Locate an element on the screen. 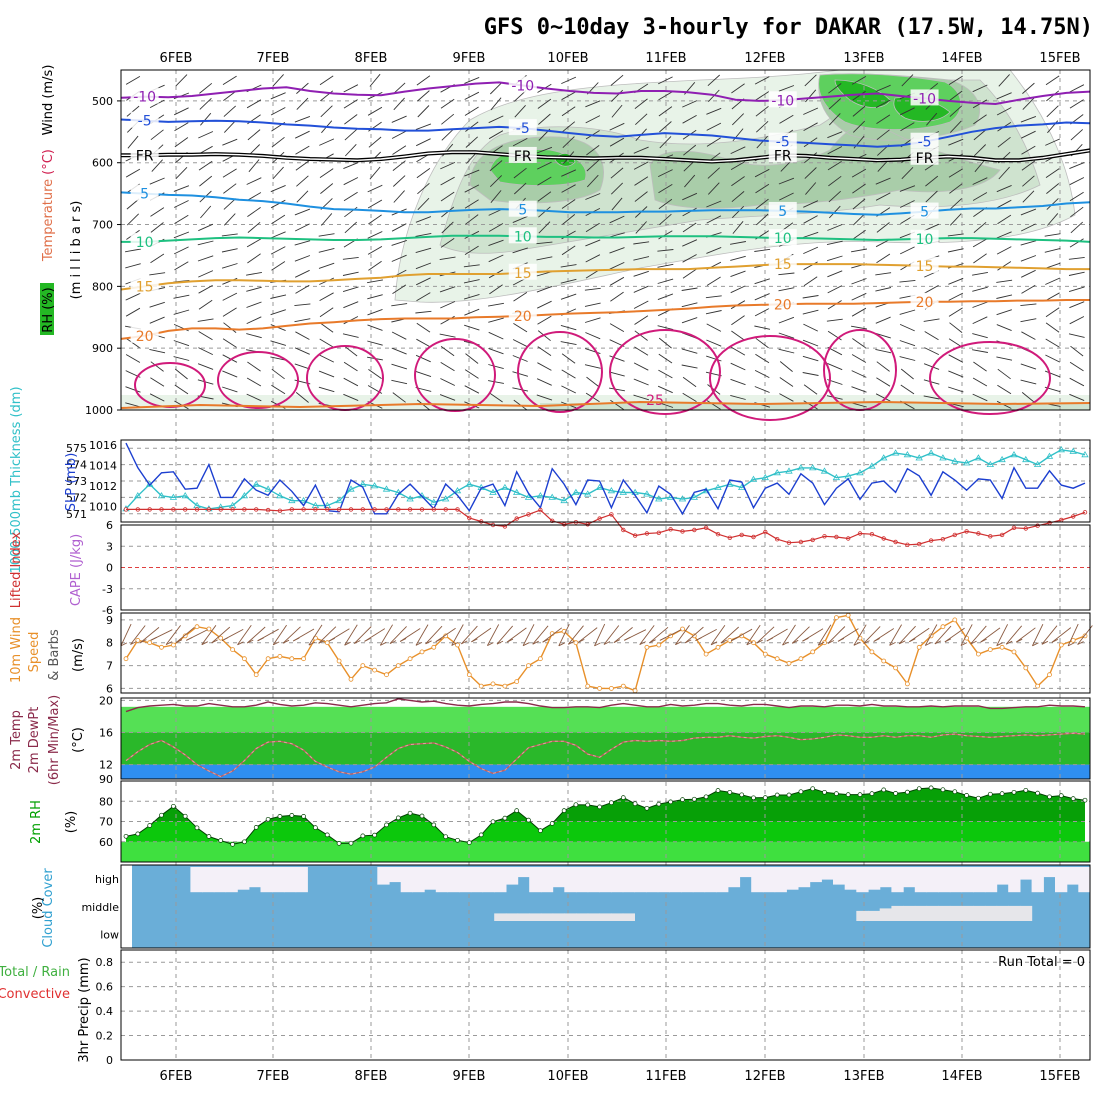  y-tick-label: 900 is located at coordinates (102, 348).